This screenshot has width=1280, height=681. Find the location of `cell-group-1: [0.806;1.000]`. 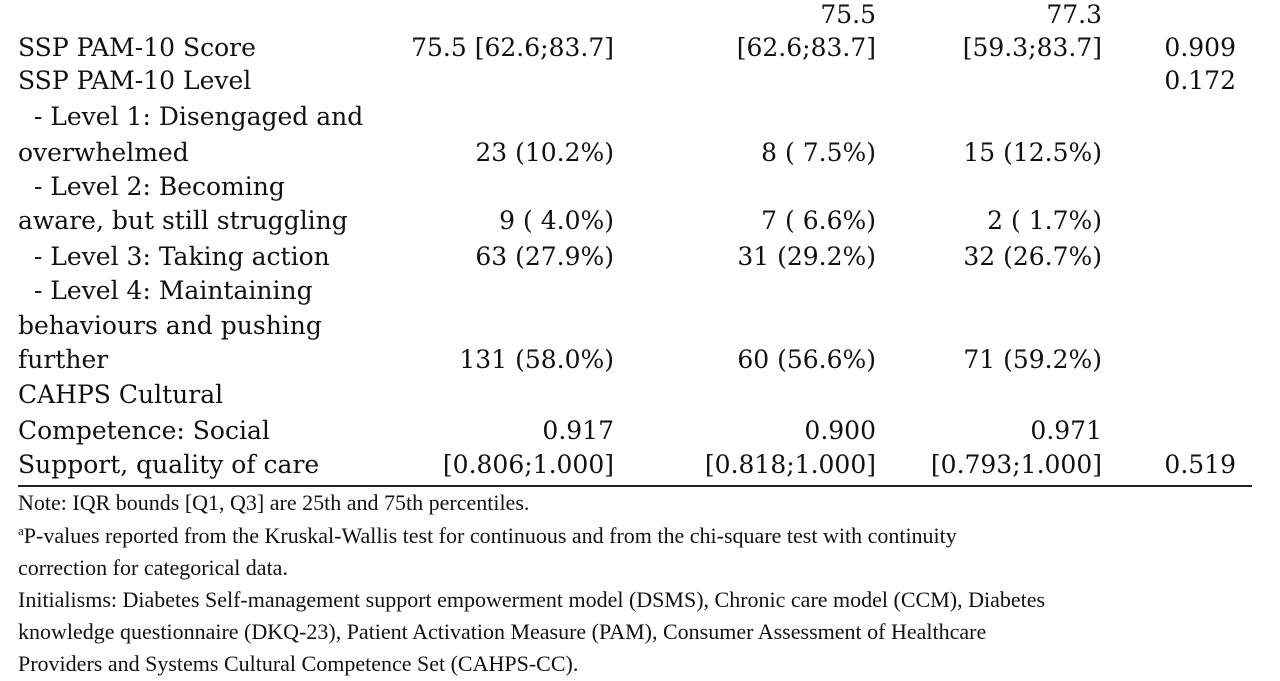

cell-group-1: [0.806;1.000] is located at coordinates (528, 464).